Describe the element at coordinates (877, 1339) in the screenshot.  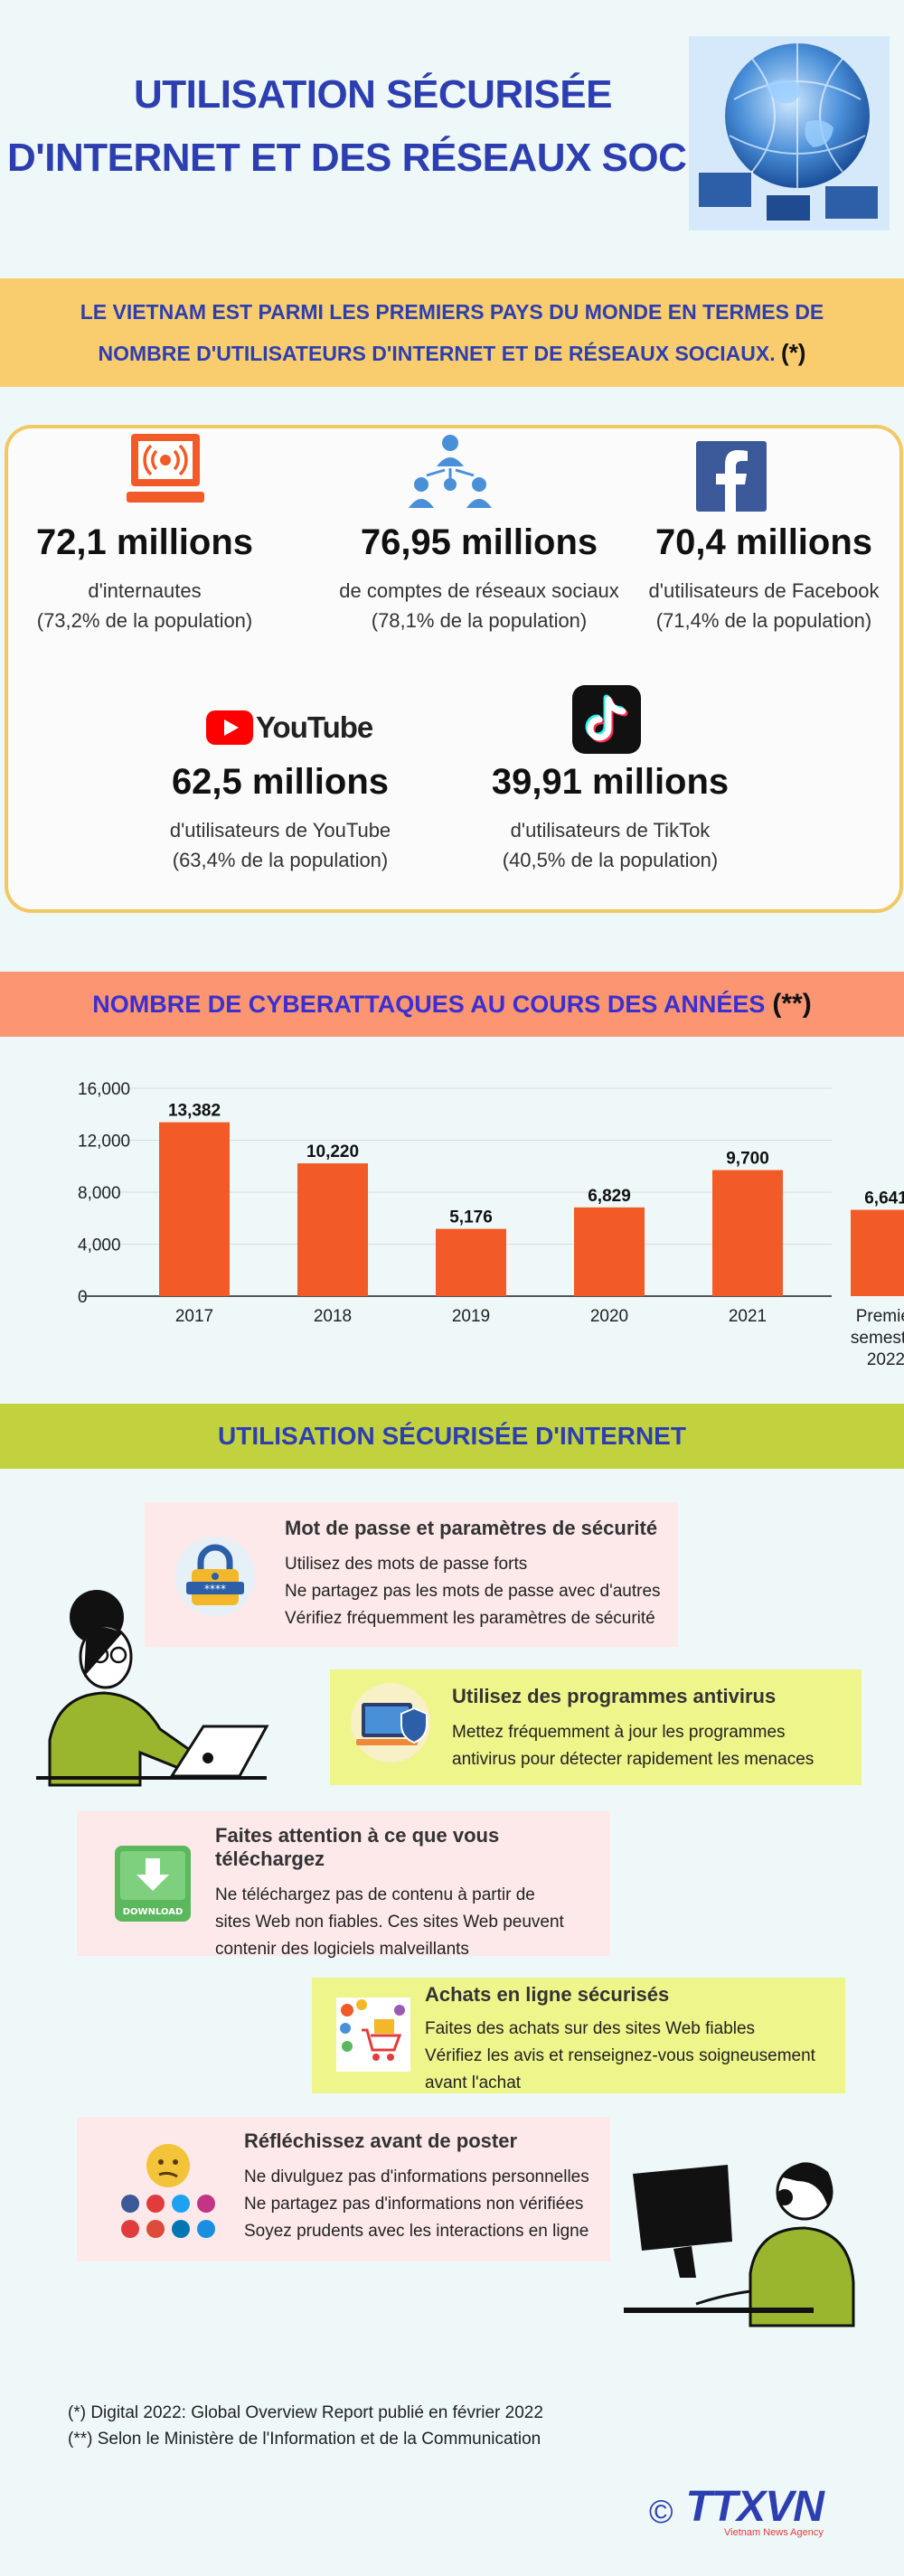
I see `x-tick-label: semestre` at that location.